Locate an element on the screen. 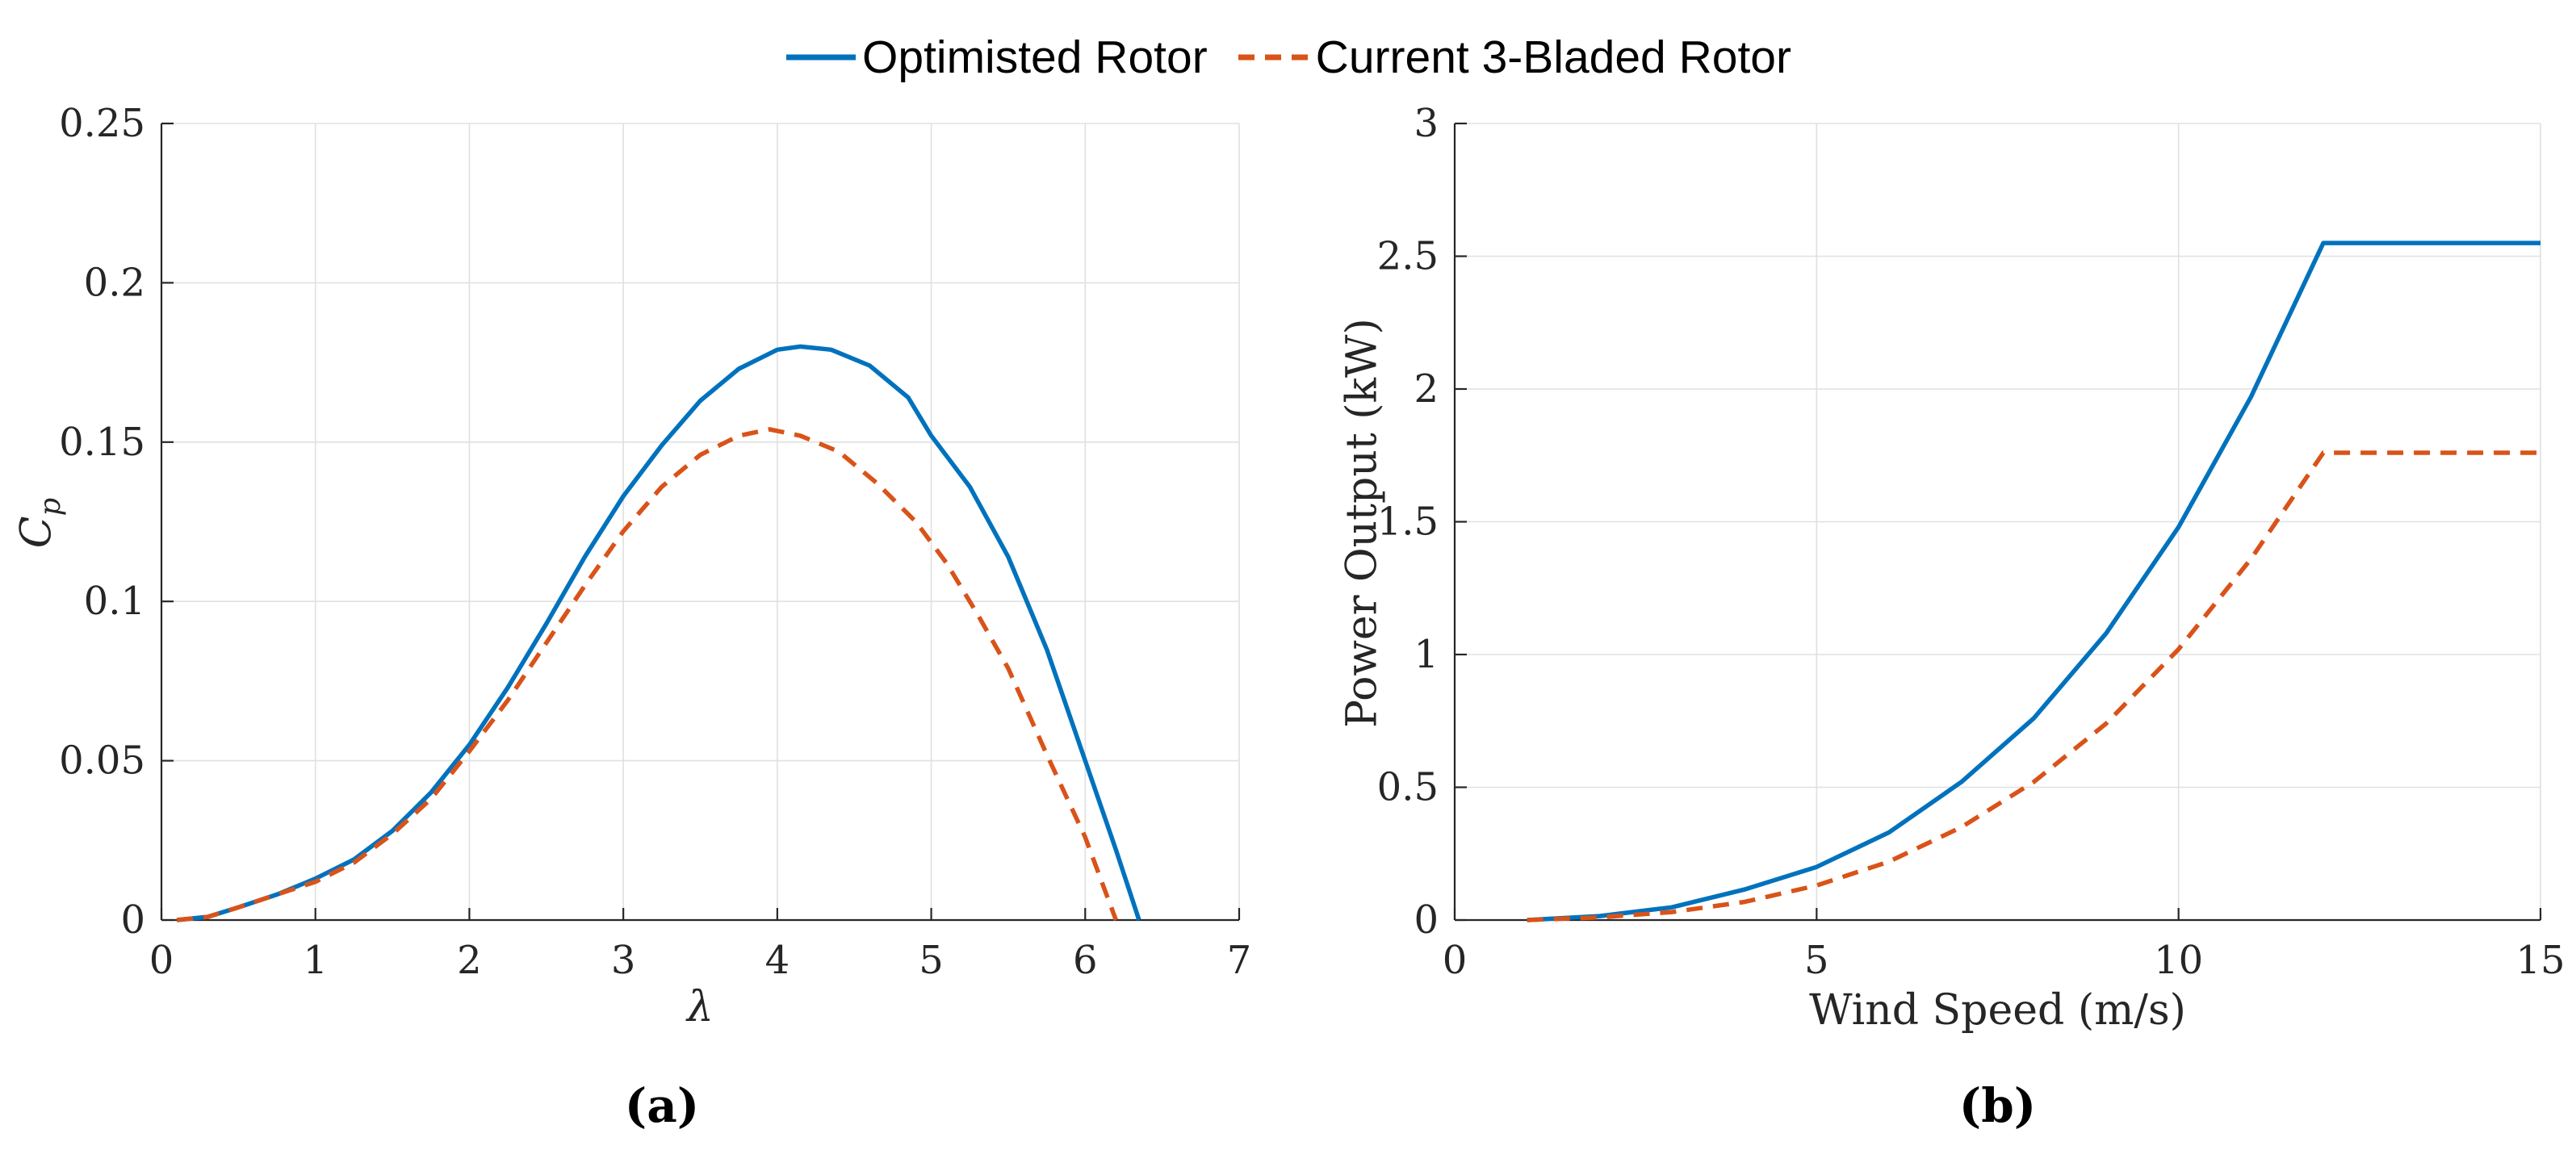  legend-label-optimised: Optimisted Rotor is located at coordinates (1035, 57).